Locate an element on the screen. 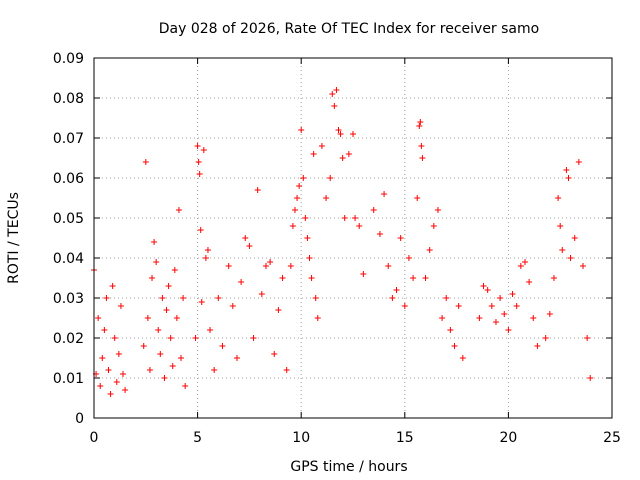 This screenshot has height=480, width=640. y-tick-label: 0.08 is located at coordinates (68, 99).